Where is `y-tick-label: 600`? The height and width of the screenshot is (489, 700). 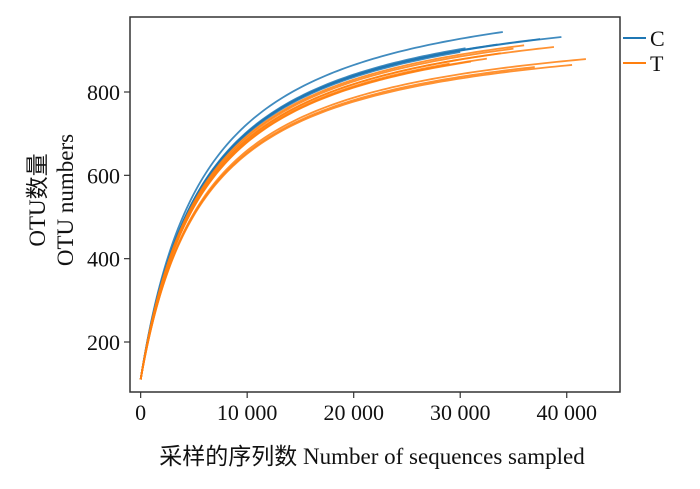 y-tick-label: 600 is located at coordinates (103, 175).